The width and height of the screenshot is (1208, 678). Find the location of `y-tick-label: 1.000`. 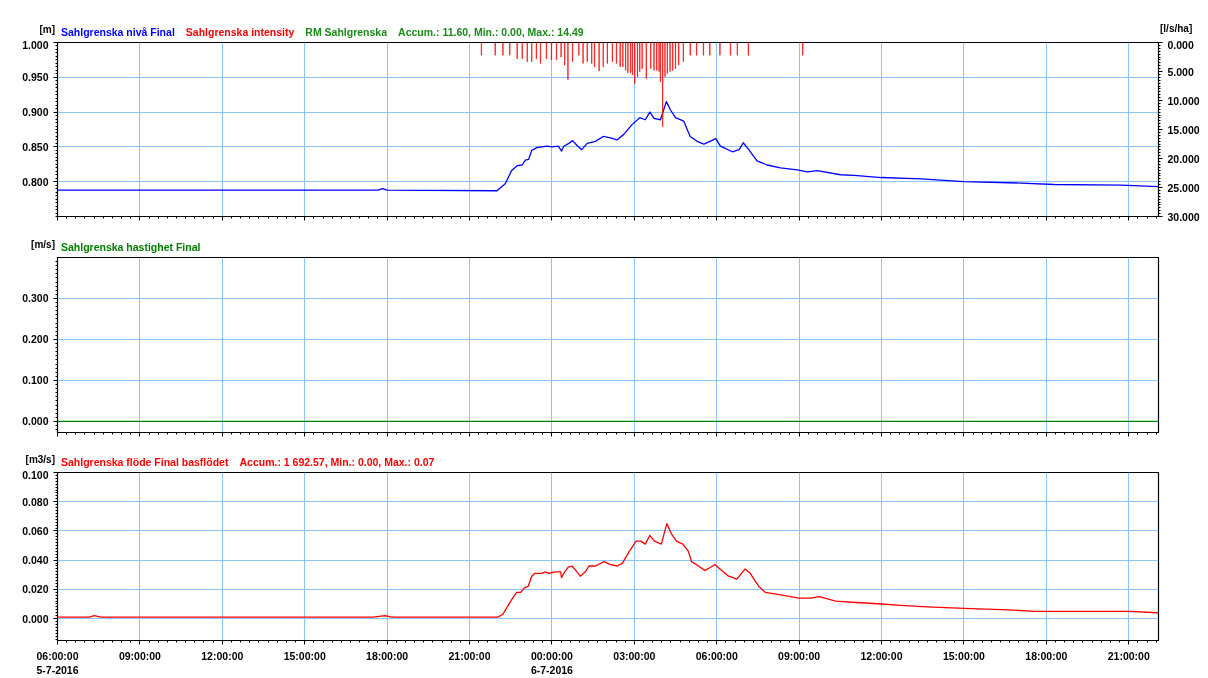

y-tick-label: 1.000 is located at coordinates (35, 44).